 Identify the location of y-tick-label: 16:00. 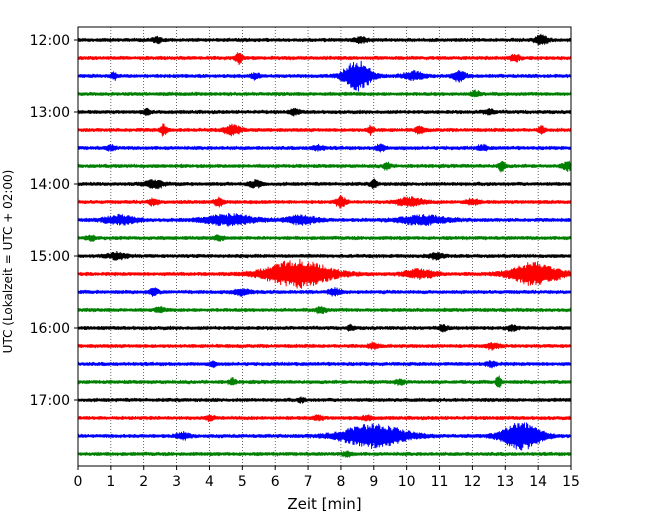
(50, 329).